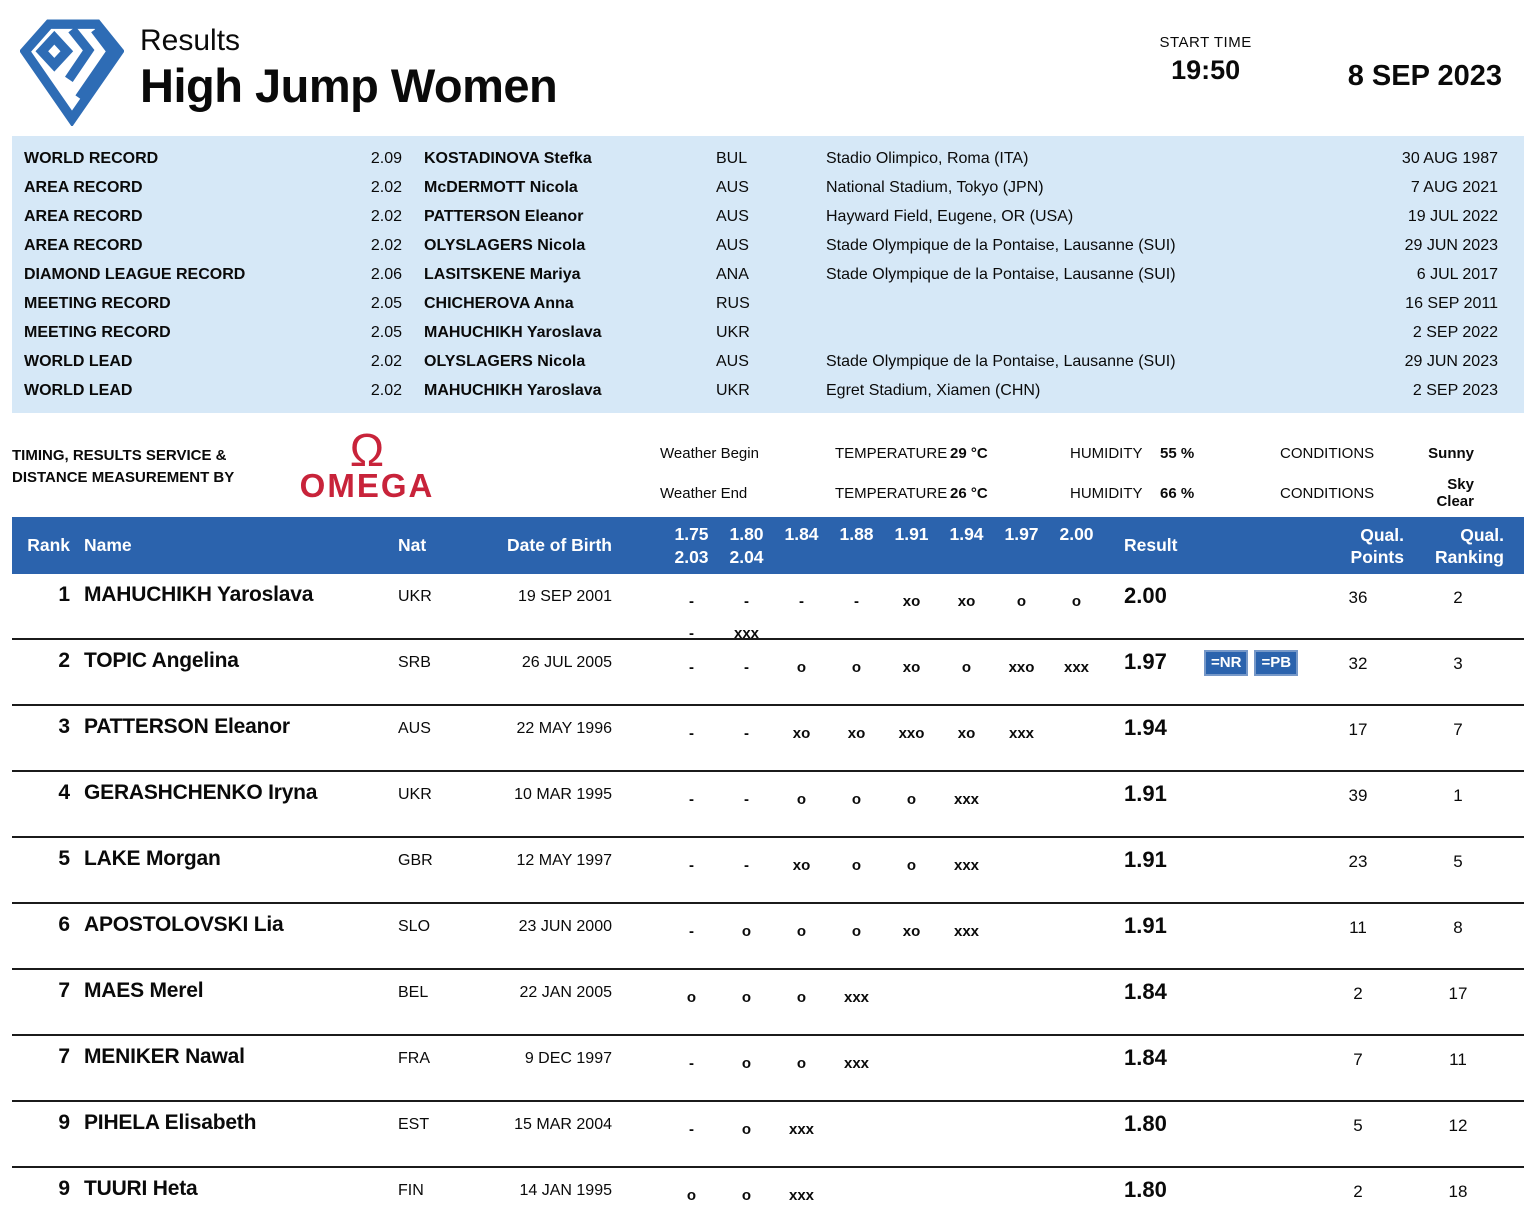  Describe the element at coordinates (704, 493) in the screenshot. I see `weather-end-label: Weather End` at that location.